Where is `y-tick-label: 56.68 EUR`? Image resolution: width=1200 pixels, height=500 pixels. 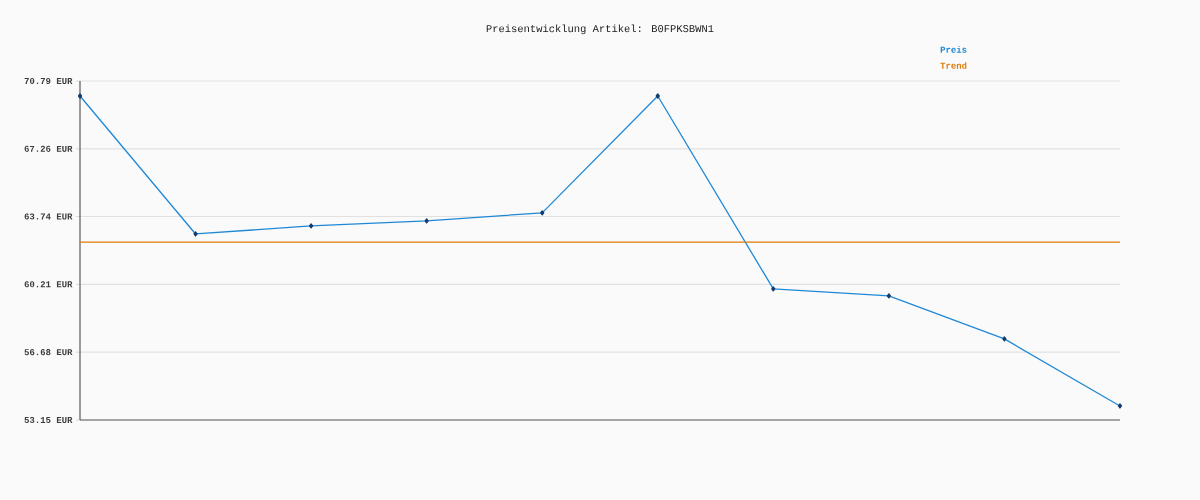 y-tick-label: 56.68 EUR is located at coordinates (48, 352).